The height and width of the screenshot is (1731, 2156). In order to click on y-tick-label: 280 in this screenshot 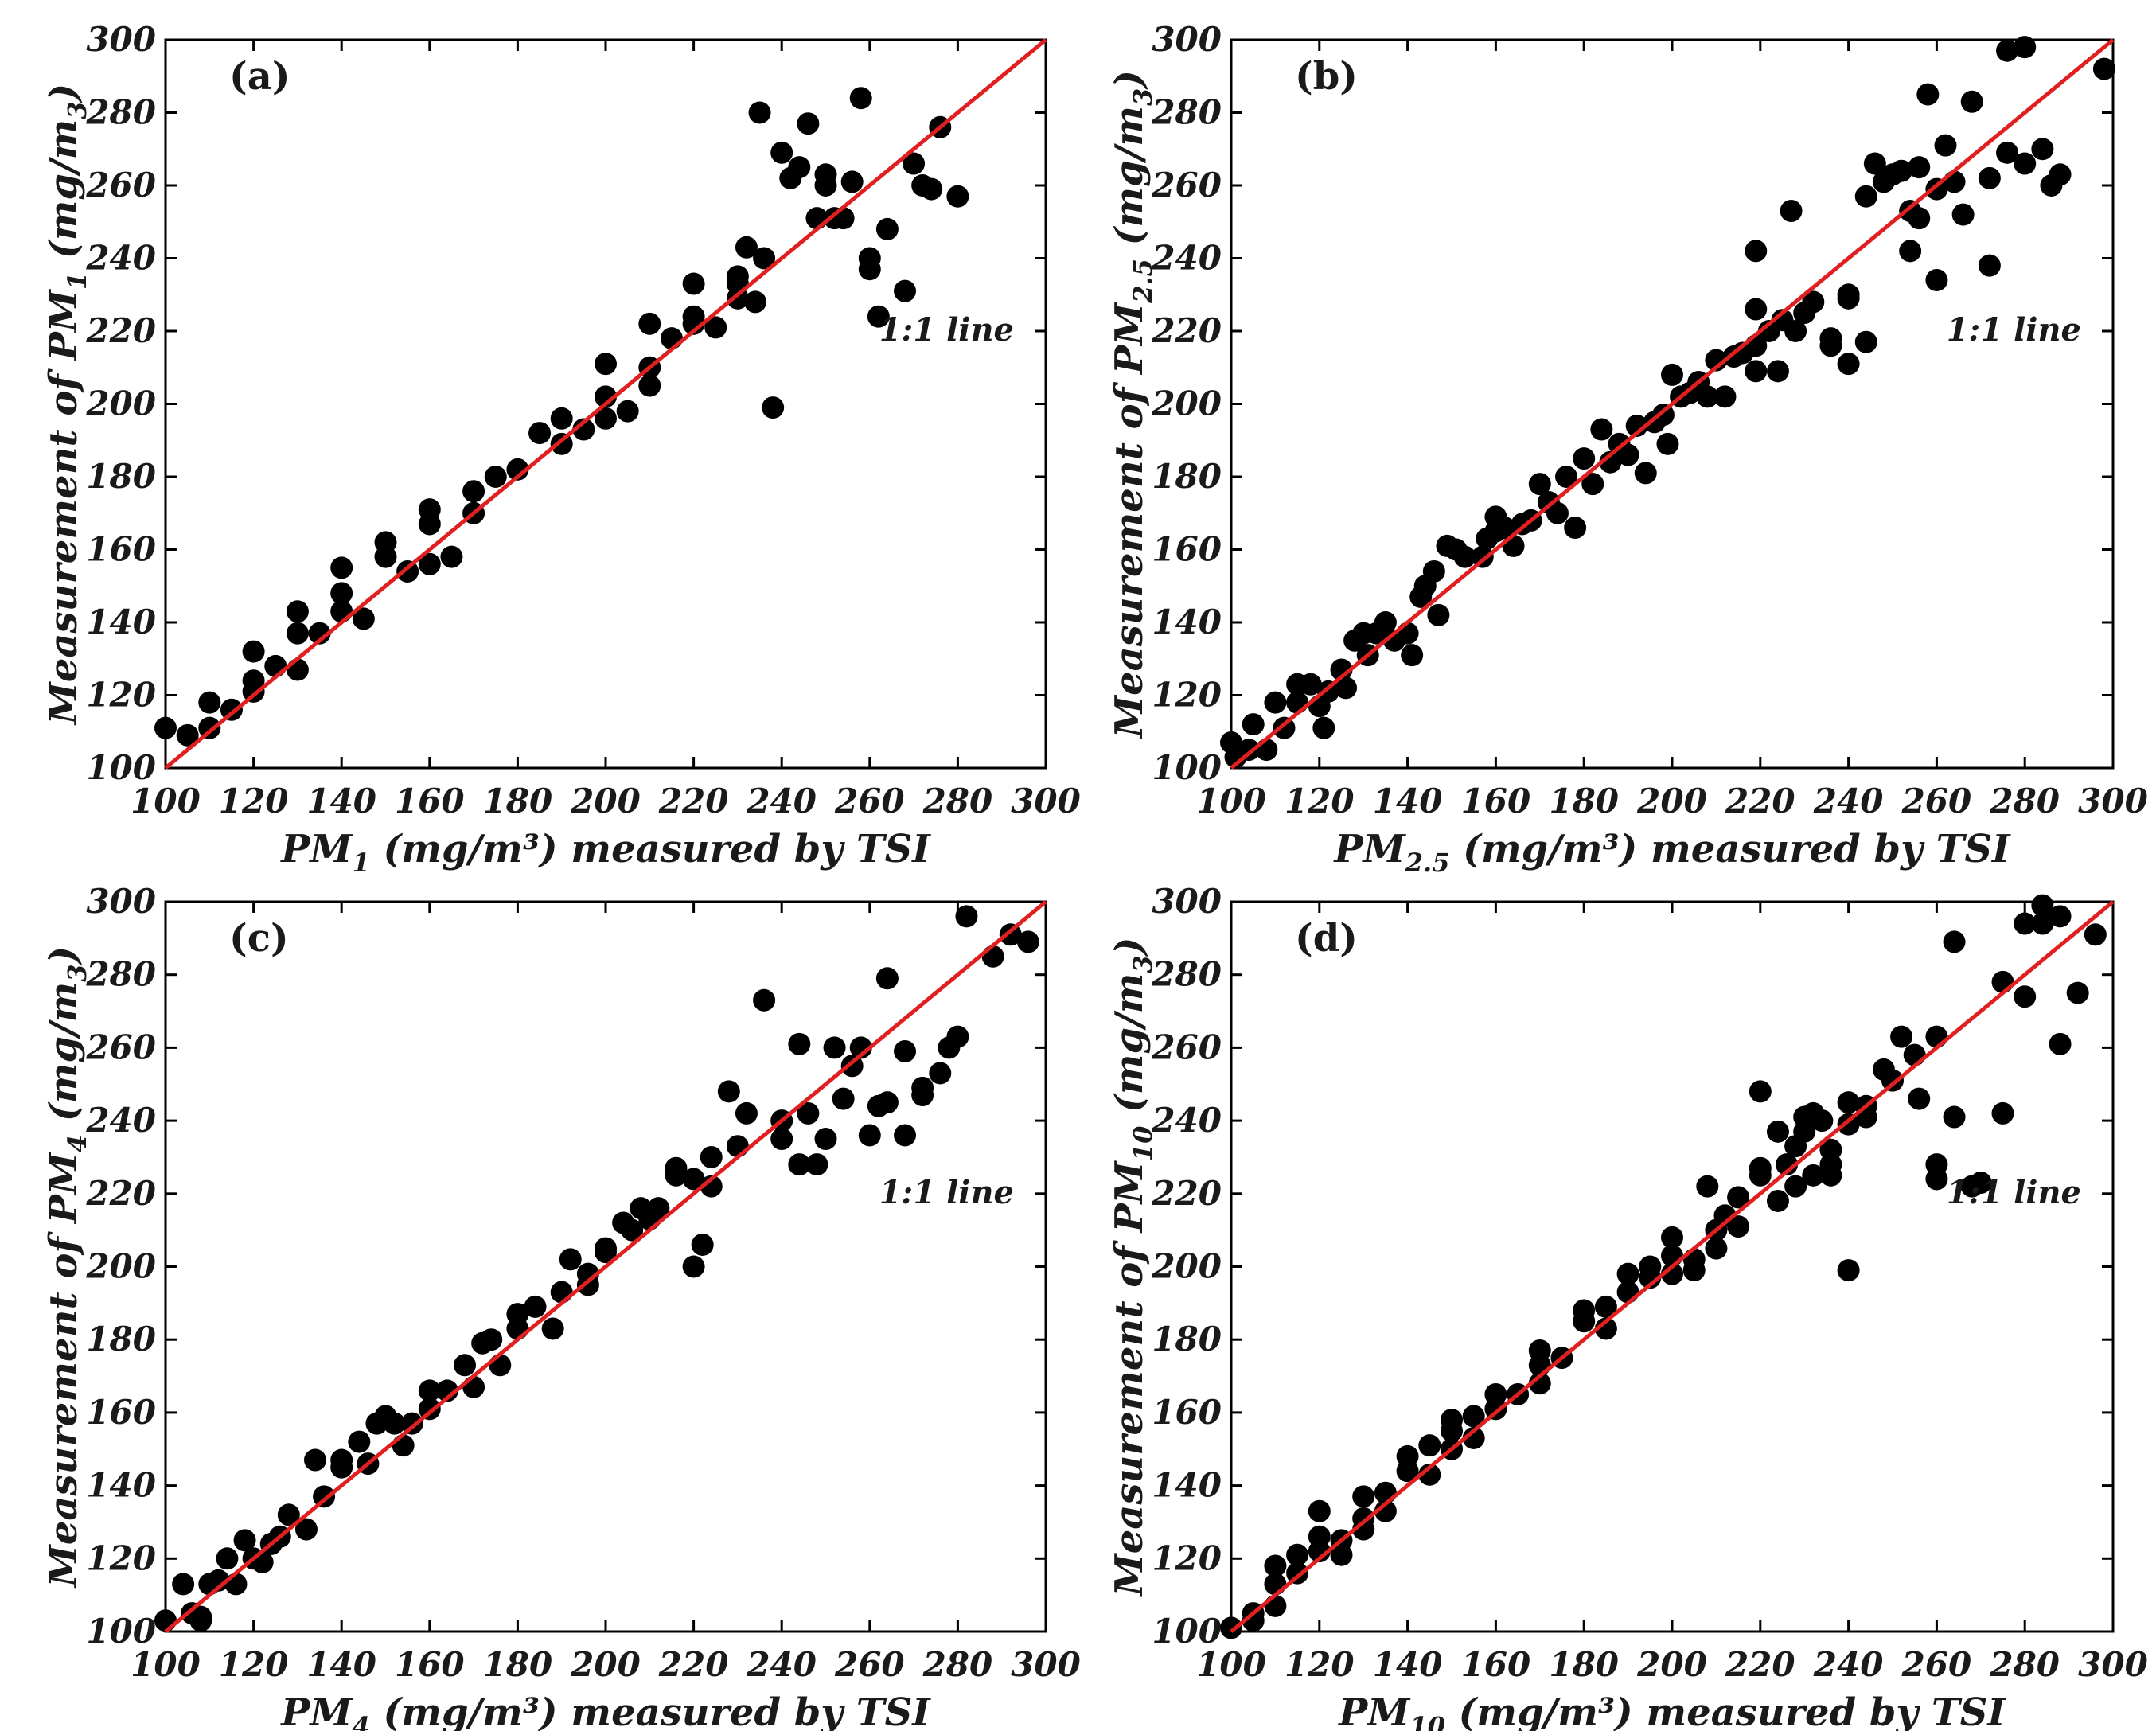, I will do `click(1186, 113)`.